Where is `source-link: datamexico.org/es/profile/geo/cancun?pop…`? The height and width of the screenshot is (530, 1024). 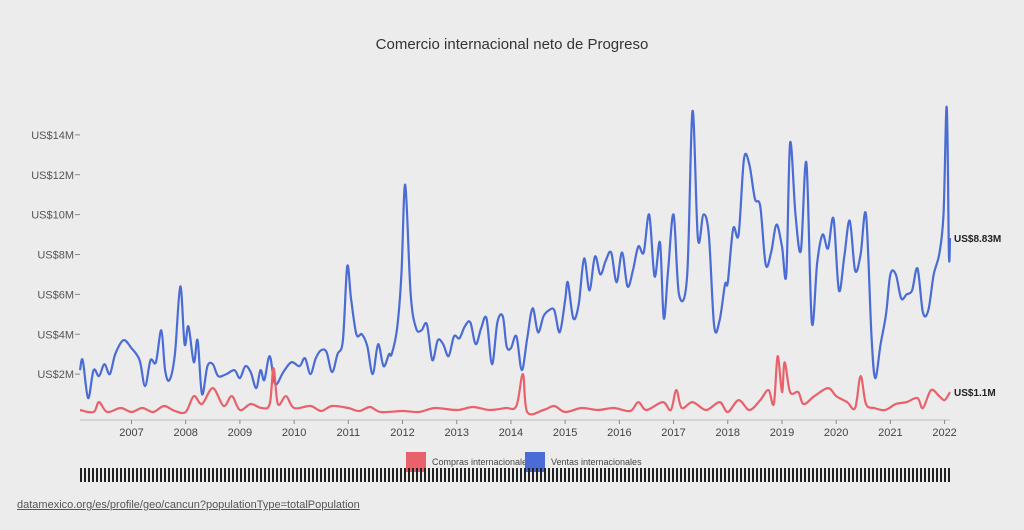 source-link: datamexico.org/es/profile/geo/cancun?pop… is located at coordinates (188, 505).